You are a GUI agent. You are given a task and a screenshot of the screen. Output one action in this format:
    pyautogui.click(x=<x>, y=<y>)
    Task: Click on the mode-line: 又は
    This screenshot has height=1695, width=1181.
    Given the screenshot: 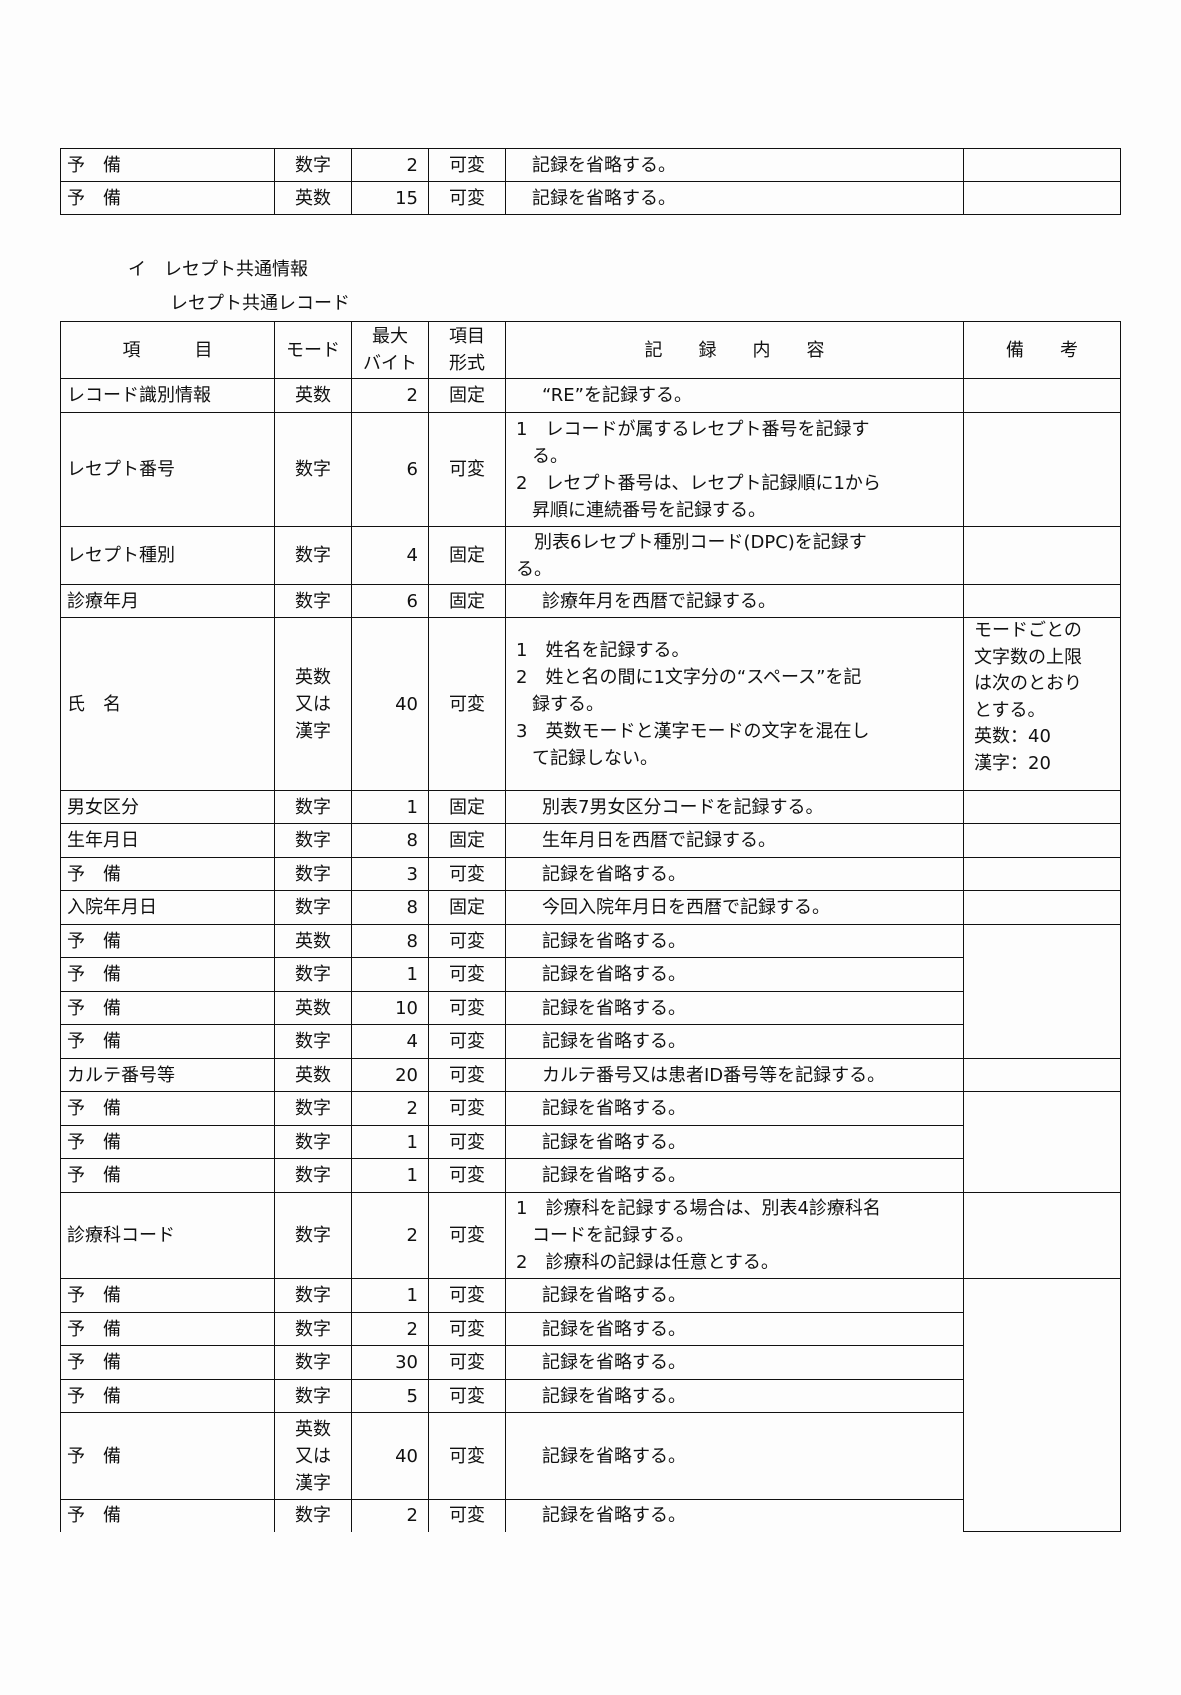 What is the action you would take?
    pyautogui.click(x=313, y=1456)
    